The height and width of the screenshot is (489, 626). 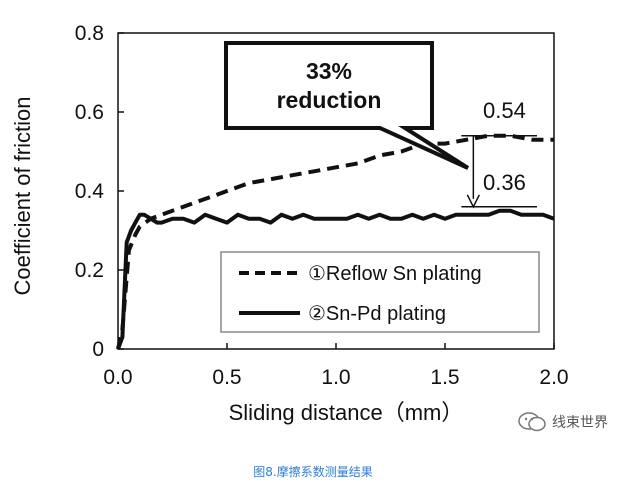 What do you see at coordinates (89, 112) in the screenshot?
I see `y-tick-label: 0.6` at bounding box center [89, 112].